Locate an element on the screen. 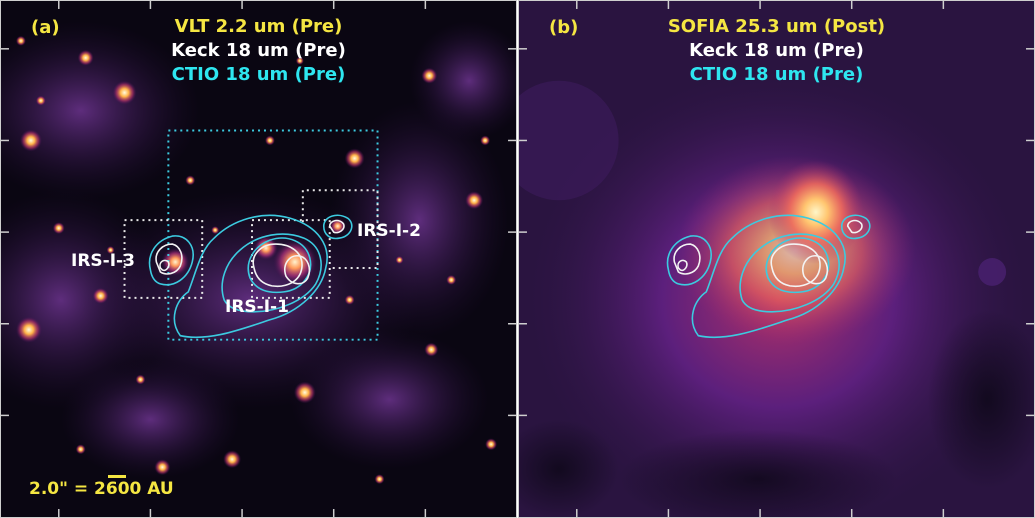 The width and height of the screenshot is (1035, 518). label-irs-i-3: IRS-I-3 is located at coordinates (103, 261).